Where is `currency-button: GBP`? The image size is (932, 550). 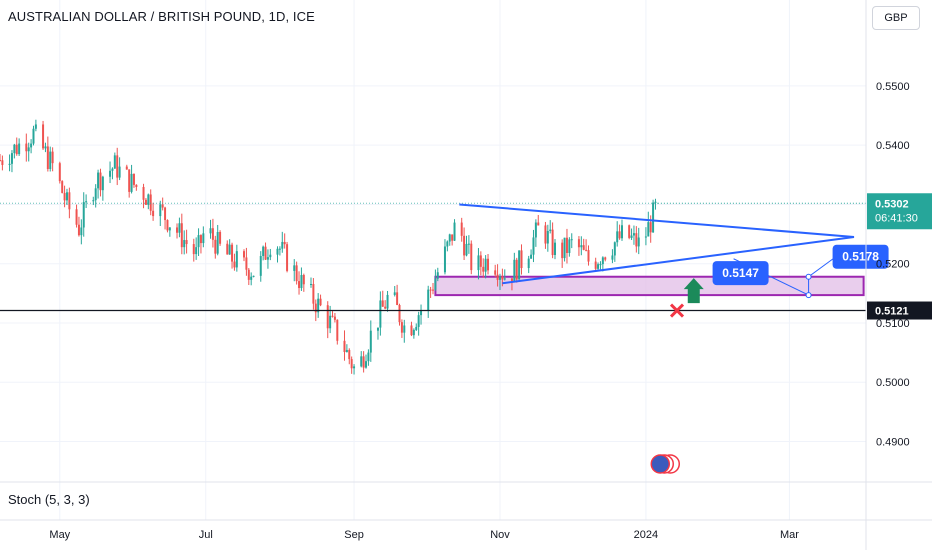 currency-button: GBP is located at coordinates (896, 18).